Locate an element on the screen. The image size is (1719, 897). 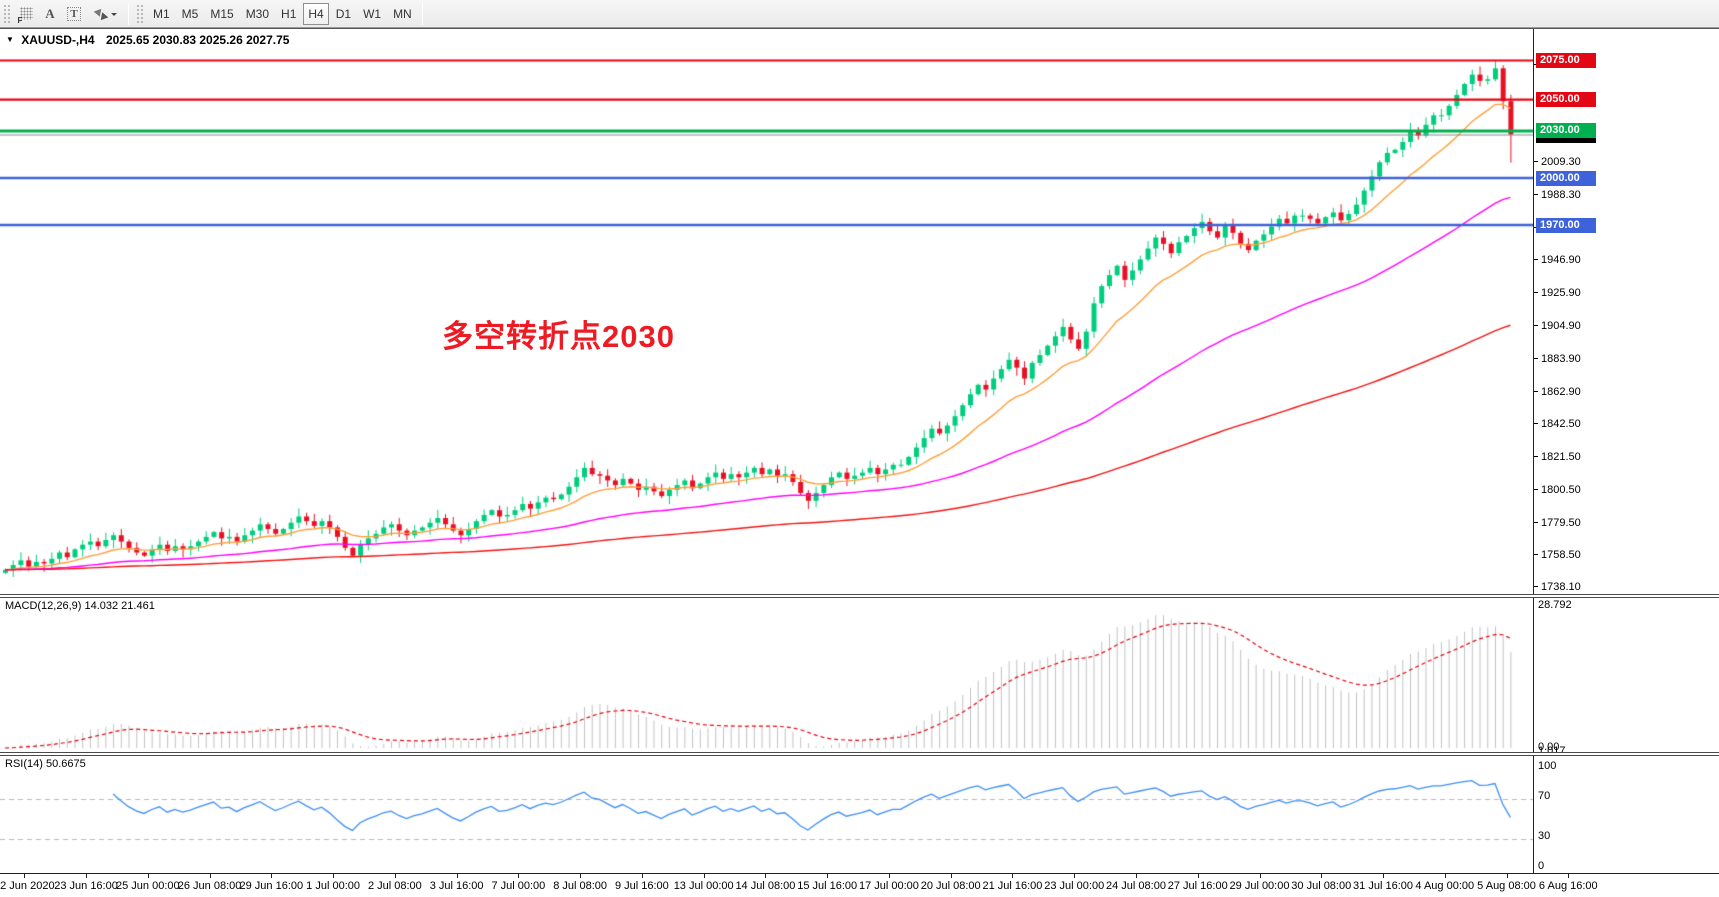
level-price-badge: 1970.00 is located at coordinates (1566, 225).